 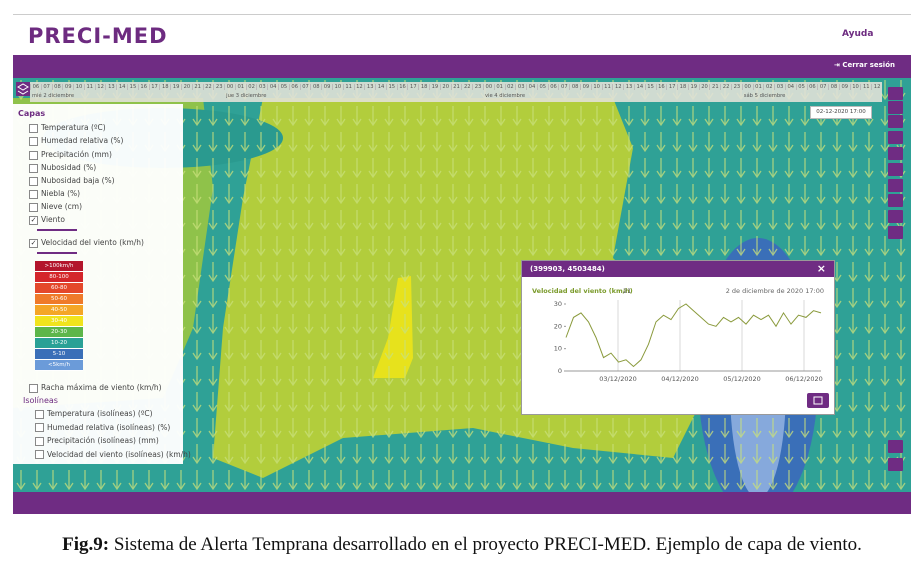 What do you see at coordinates (70, 155) in the screenshot?
I see `layer-item: Precipitación (mm)` at bounding box center [70, 155].